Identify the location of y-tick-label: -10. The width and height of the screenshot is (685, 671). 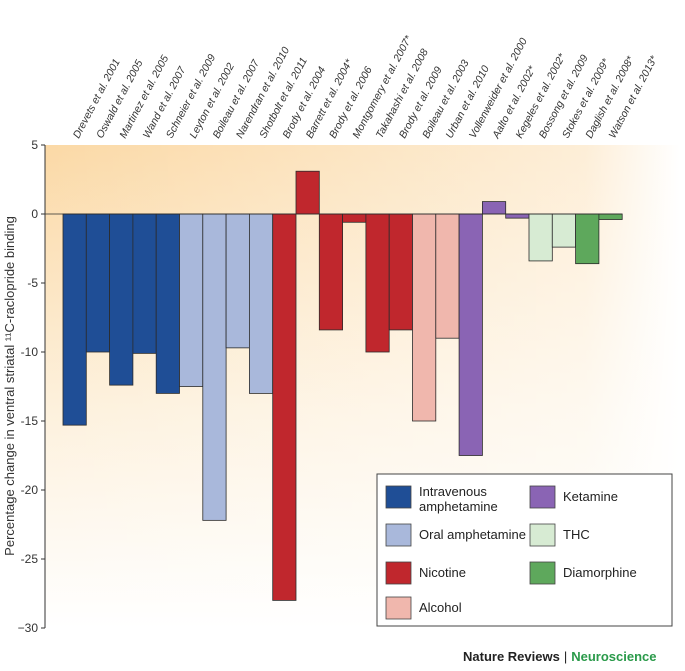
(30, 352).